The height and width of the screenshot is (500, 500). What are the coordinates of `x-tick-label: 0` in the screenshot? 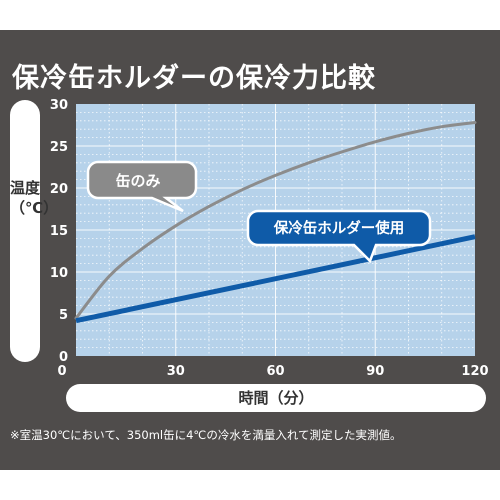 It's located at (61, 371).